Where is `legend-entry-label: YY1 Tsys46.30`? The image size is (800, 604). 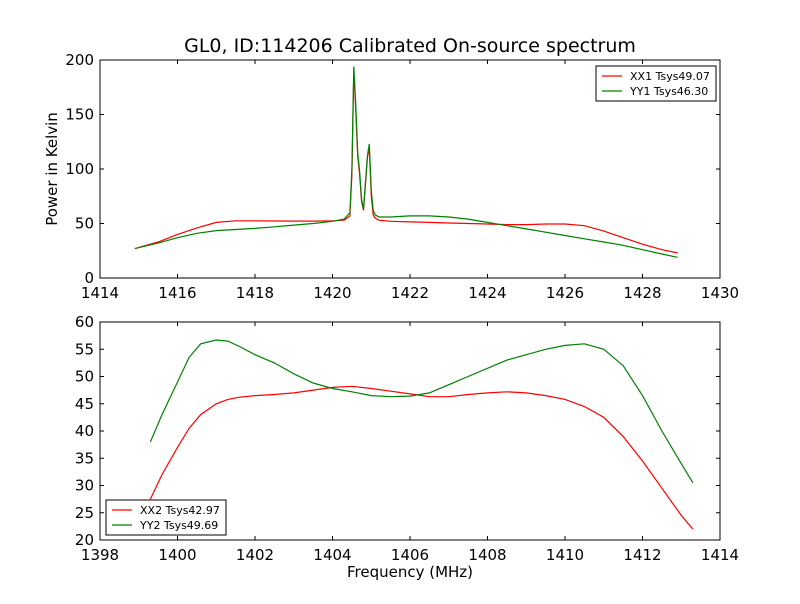
legend-entry-label: YY1 Tsys46.30 is located at coordinates (668, 91).